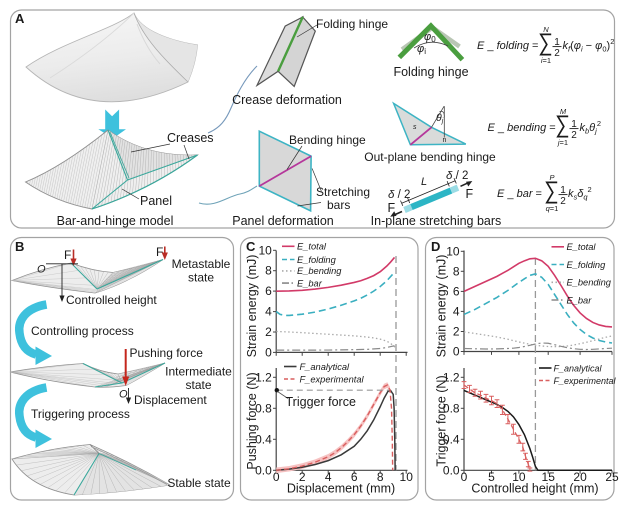 The height and width of the screenshot is (512, 642). Describe the element at coordinates (20, 18) in the screenshot. I see `svg-text: A` at that location.